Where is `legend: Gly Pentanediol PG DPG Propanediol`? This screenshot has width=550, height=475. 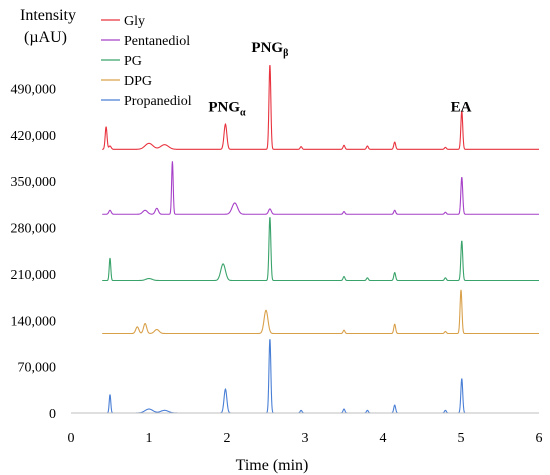
legend: Gly Pentanediol PG DPG Propanediol is located at coordinates (146, 61).